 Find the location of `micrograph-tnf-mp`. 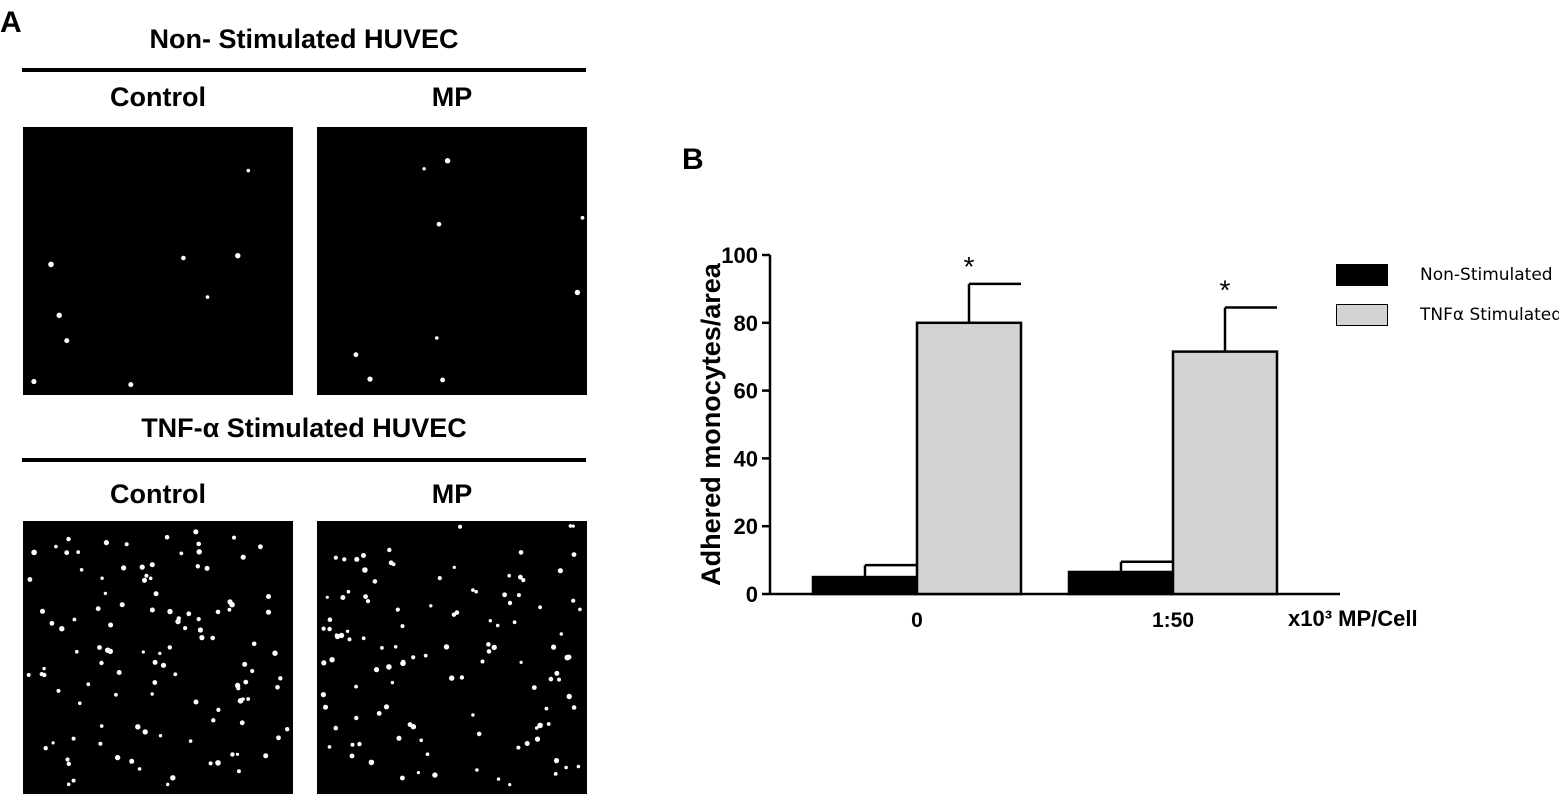

micrograph-tnf-mp is located at coordinates (452, 657).